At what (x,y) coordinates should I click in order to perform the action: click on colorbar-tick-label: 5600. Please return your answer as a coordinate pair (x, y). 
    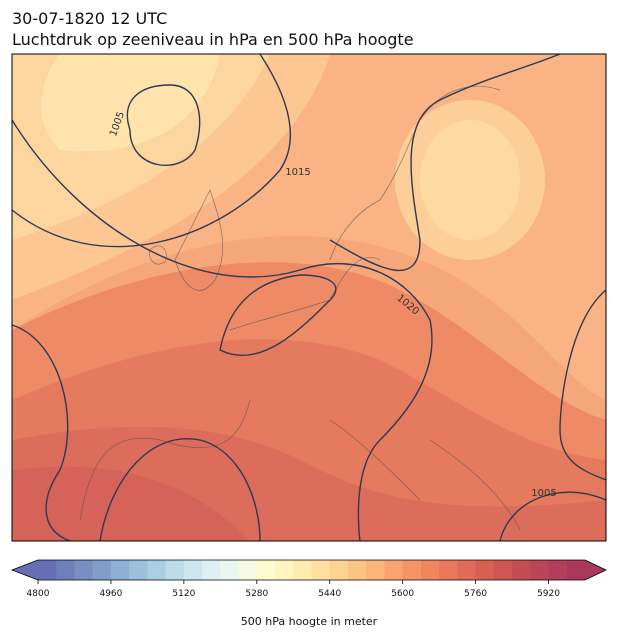
    Looking at the image, I should click on (402, 594).